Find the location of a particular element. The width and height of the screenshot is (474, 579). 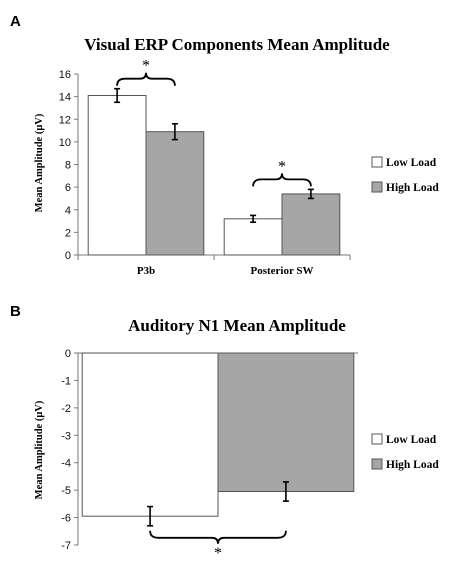

chart-a-category-label: P3b is located at coordinates (146, 271).